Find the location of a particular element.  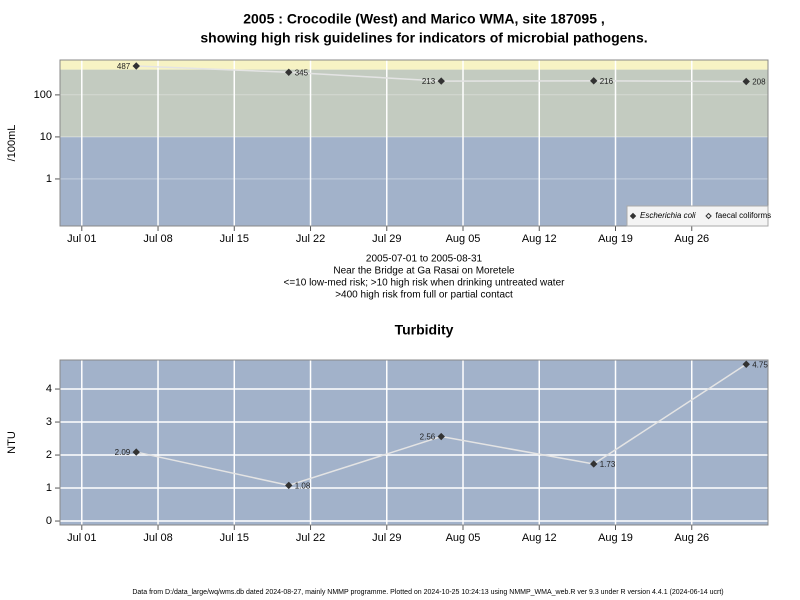

legend-label: faecal coliforms is located at coordinates (744, 215).